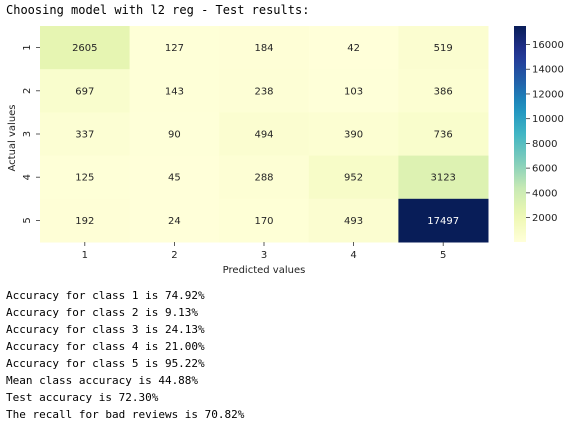  I want to click on colorbar-tick-label: 12000, so click(548, 94).